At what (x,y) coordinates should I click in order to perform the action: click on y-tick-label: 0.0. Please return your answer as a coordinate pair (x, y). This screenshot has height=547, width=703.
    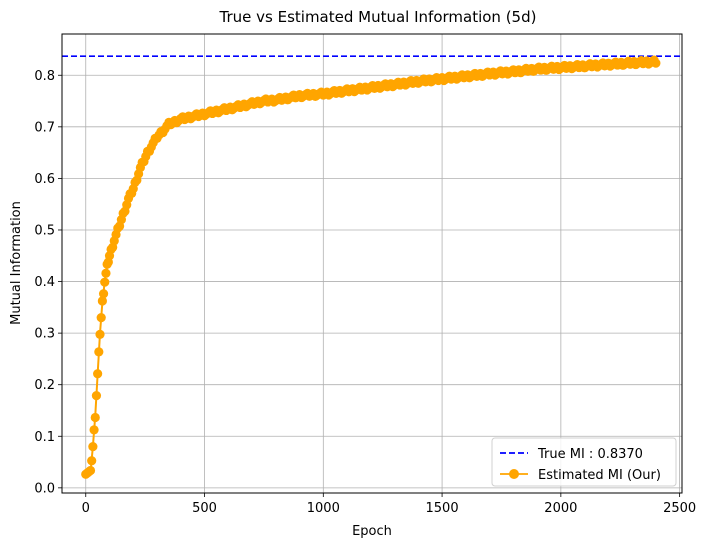
    Looking at the image, I should click on (44, 488).